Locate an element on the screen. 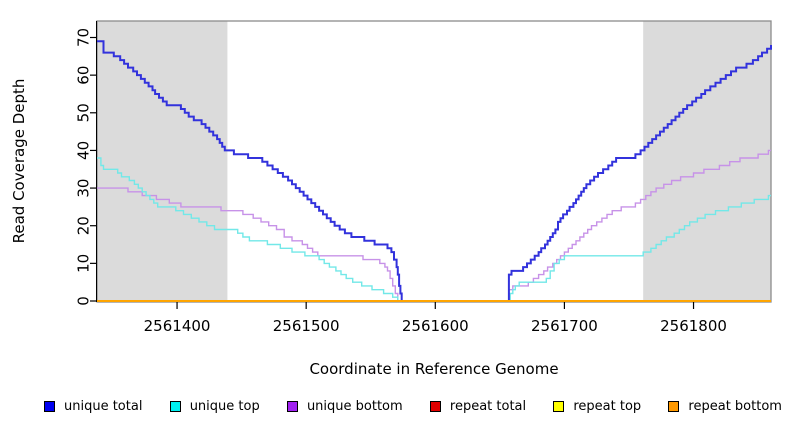 The image size is (792, 432). legend-swatch-repeat-total is located at coordinates (435, 406).